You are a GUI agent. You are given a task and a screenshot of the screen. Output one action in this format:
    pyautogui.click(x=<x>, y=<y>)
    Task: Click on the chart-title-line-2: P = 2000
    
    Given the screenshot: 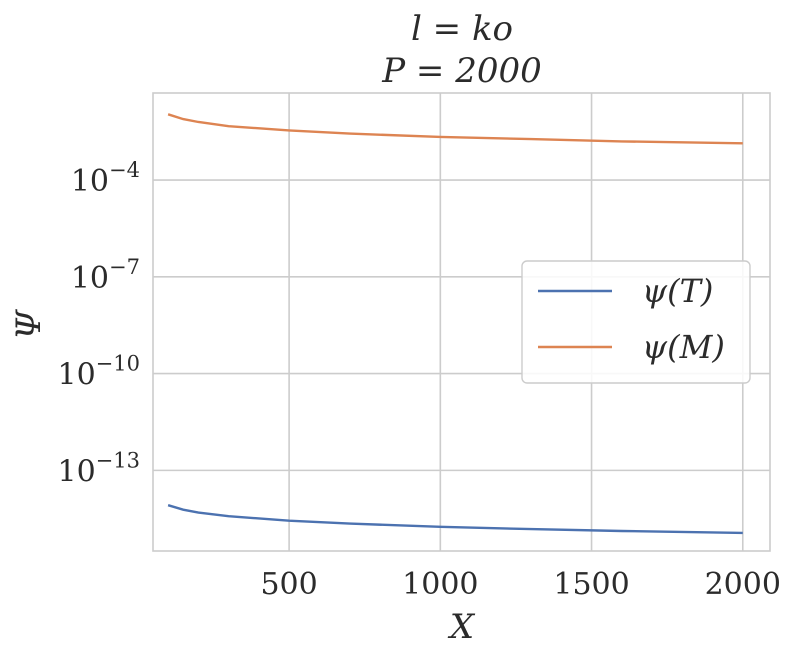 What is the action you would take?
    pyautogui.click(x=461, y=71)
    